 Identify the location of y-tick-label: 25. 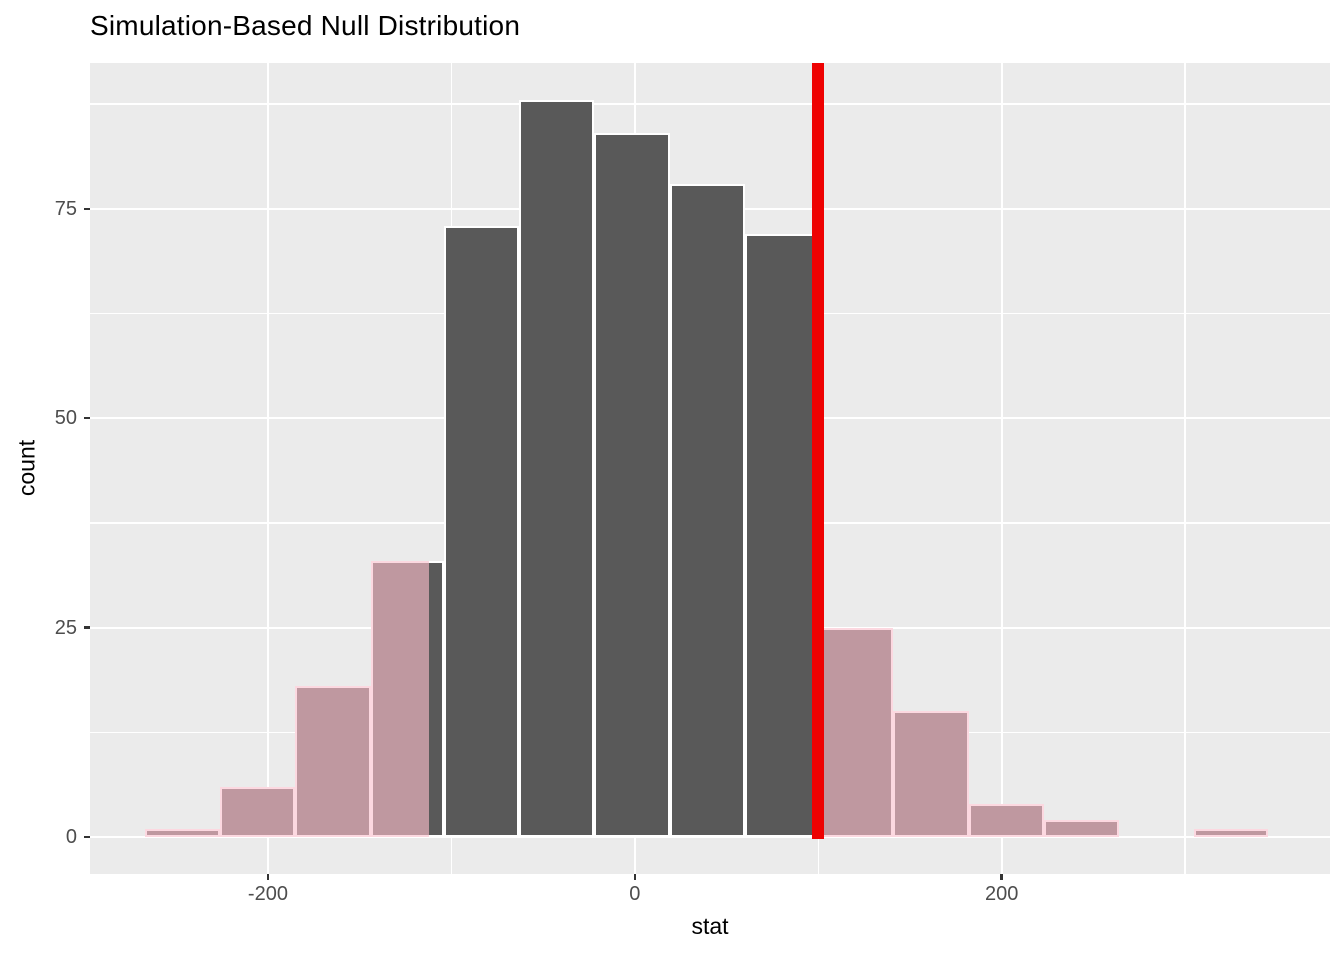
(65, 627).